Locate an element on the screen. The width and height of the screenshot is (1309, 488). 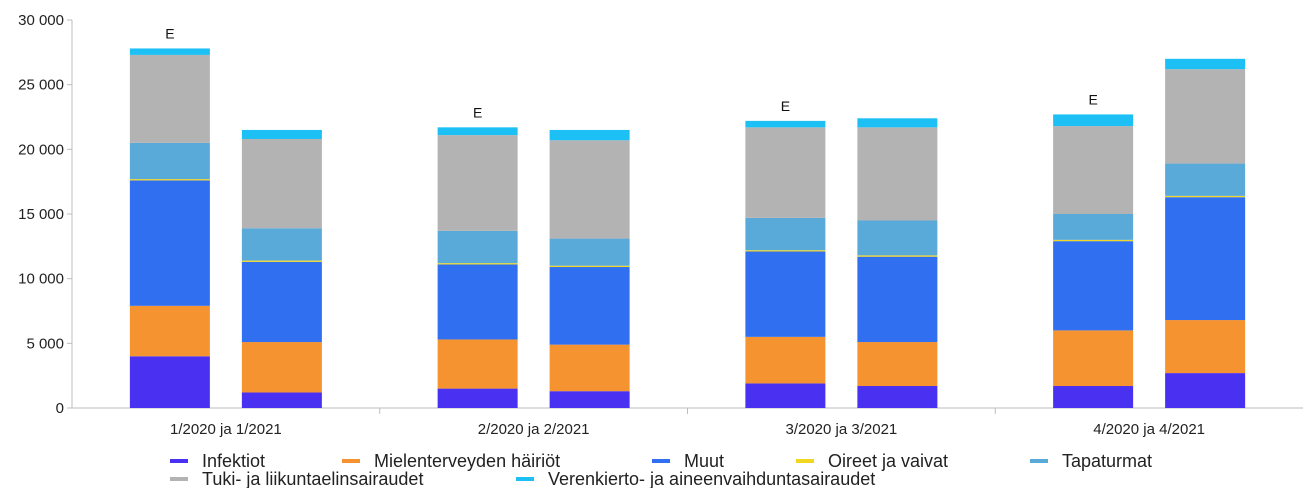
x-category-label: 2/2020 ja 2/2021 is located at coordinates (534, 429).